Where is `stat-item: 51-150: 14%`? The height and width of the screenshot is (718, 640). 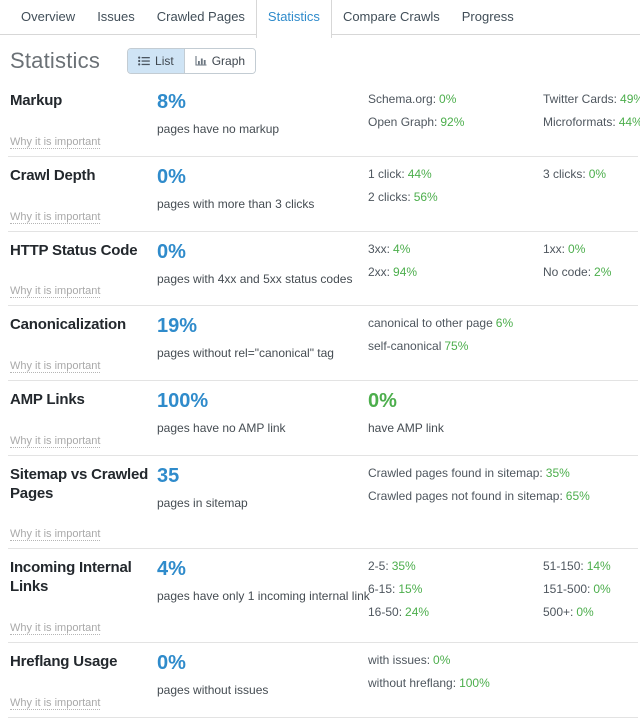
stat-item: 51-150: 14% is located at coordinates (590, 566).